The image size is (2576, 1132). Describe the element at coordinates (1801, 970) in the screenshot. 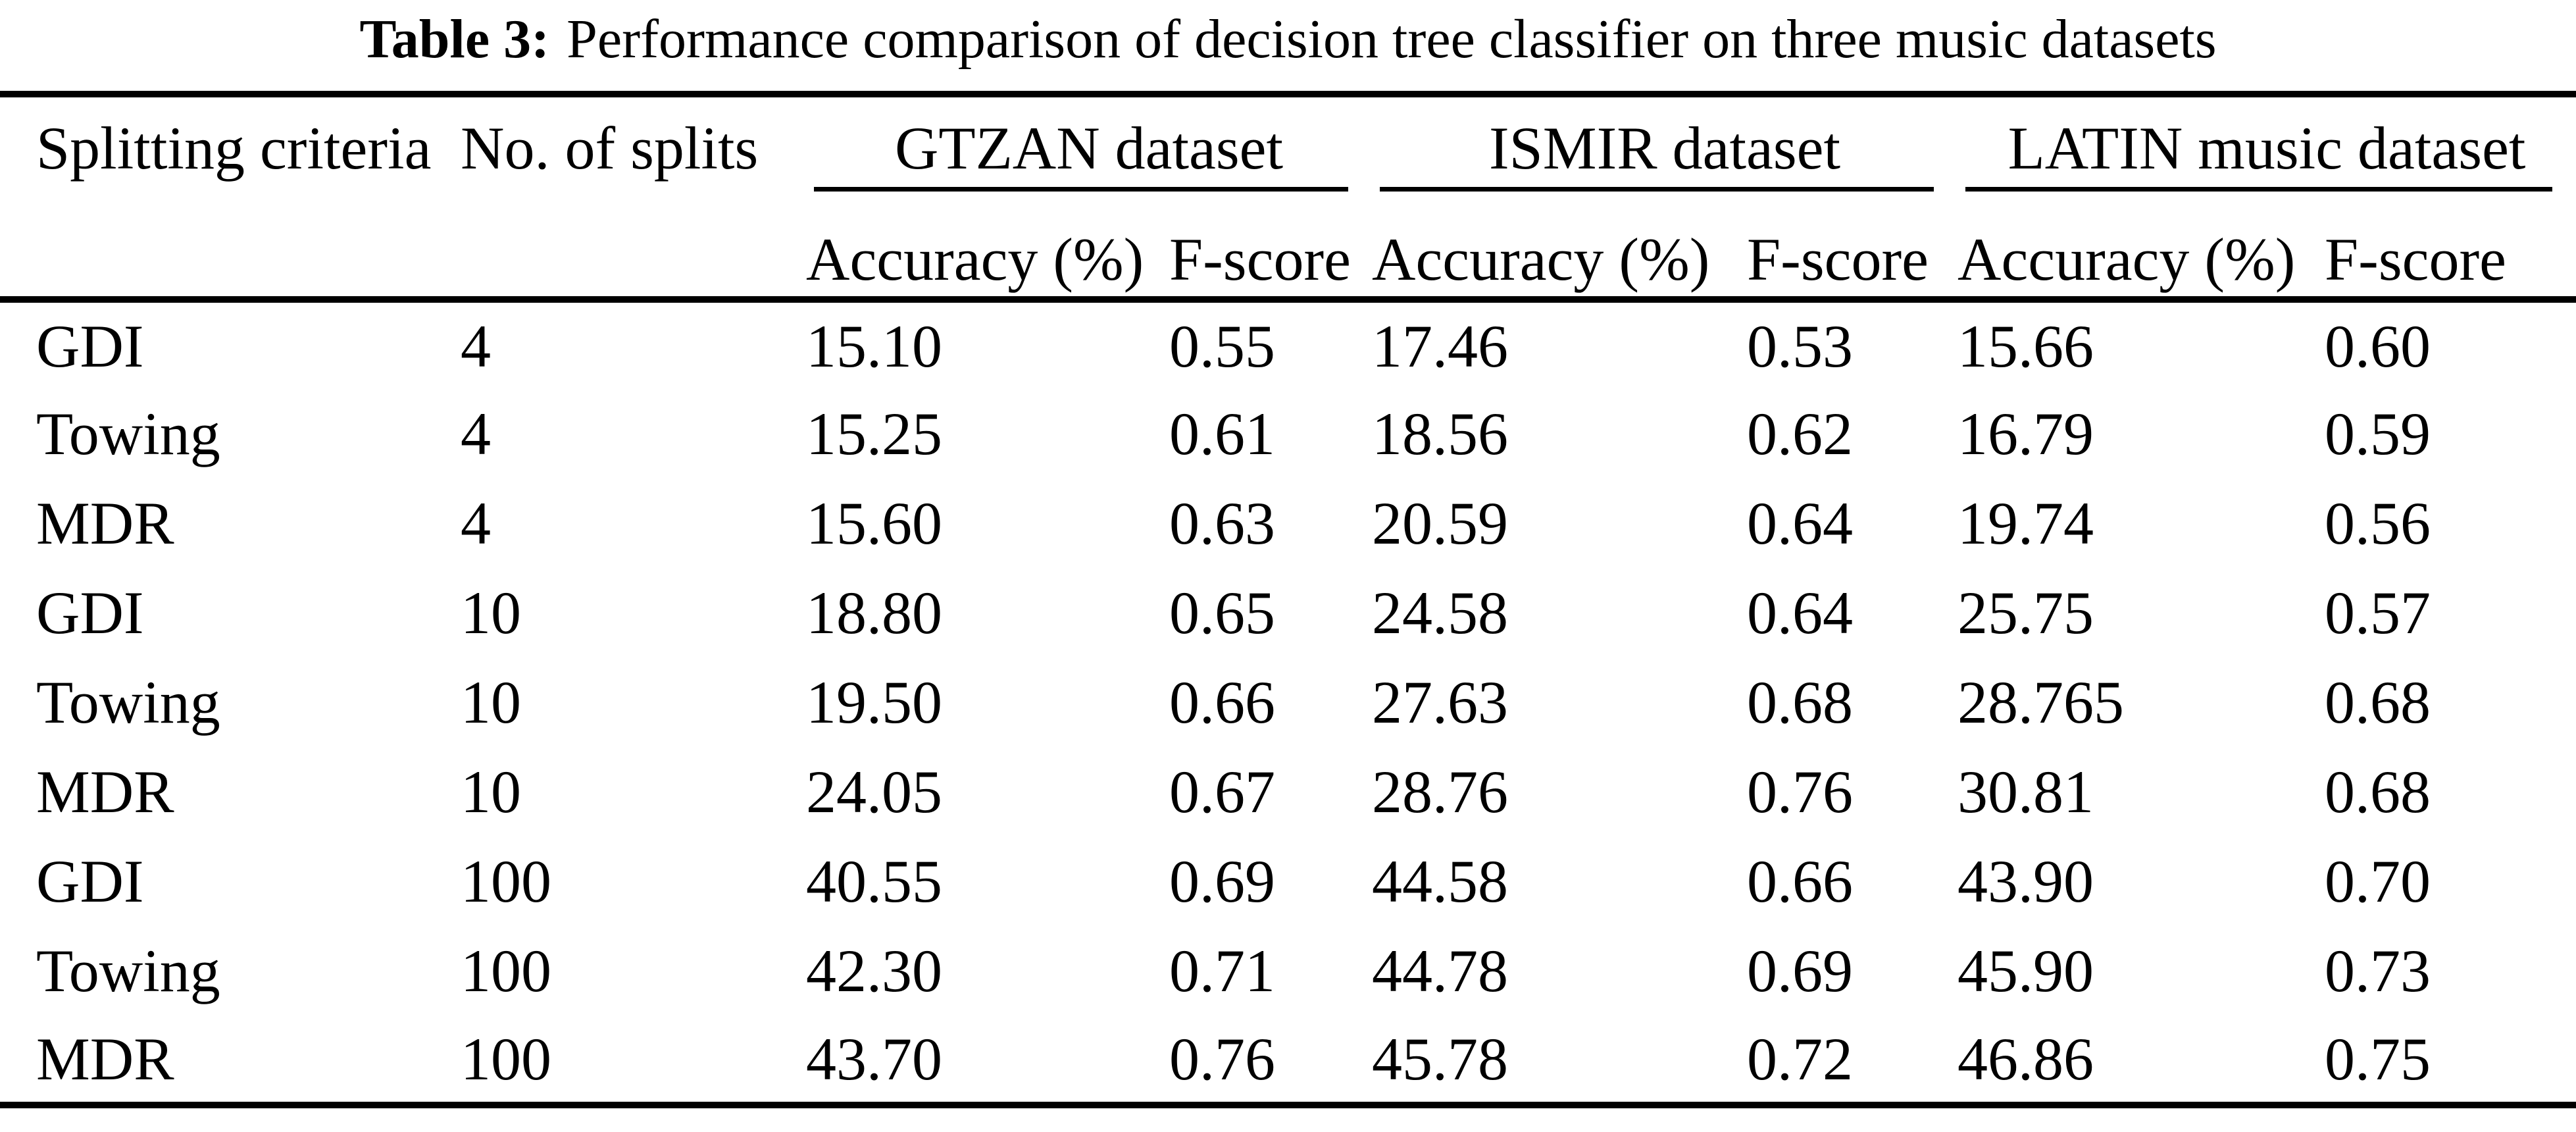

I see `cell-ismir-fscore: 0.69` at that location.